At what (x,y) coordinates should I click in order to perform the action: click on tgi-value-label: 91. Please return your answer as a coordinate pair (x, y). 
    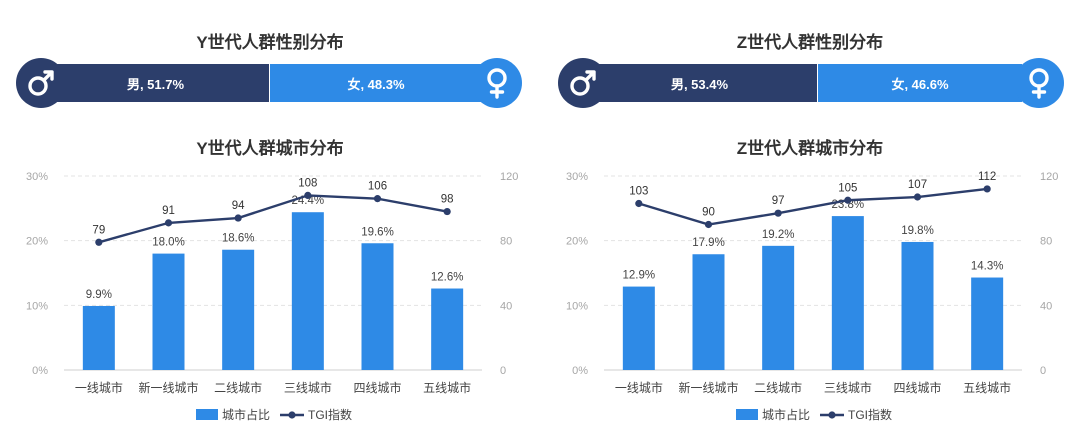
    Looking at the image, I should click on (168, 211).